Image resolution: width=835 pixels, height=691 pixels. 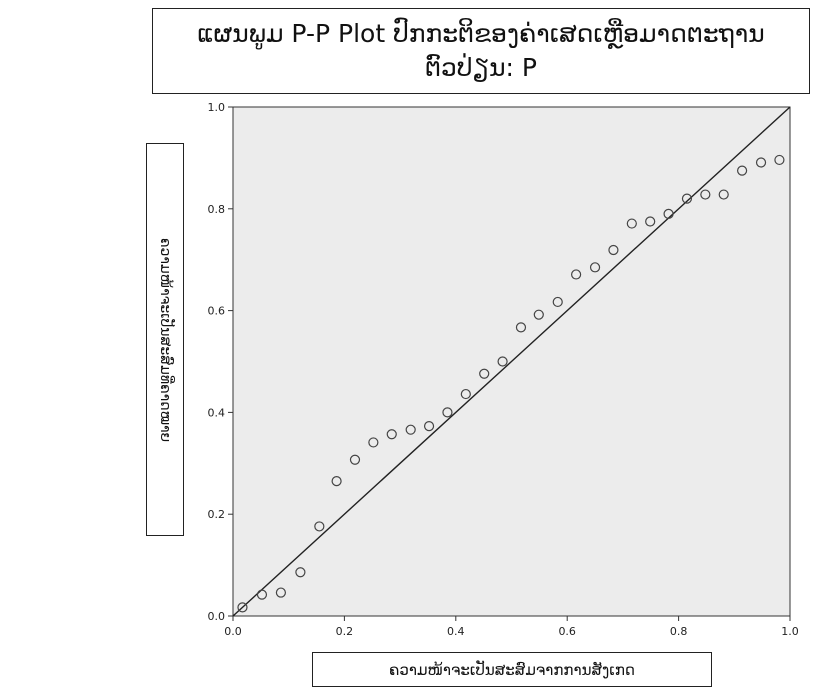 I want to click on x-tick-label: 0.8, so click(x=679, y=631).